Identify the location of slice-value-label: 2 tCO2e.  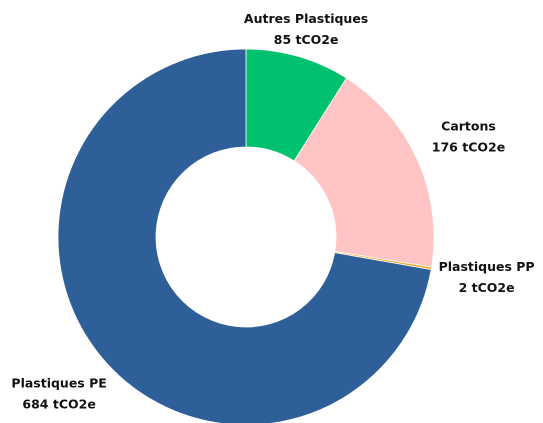
(487, 287).